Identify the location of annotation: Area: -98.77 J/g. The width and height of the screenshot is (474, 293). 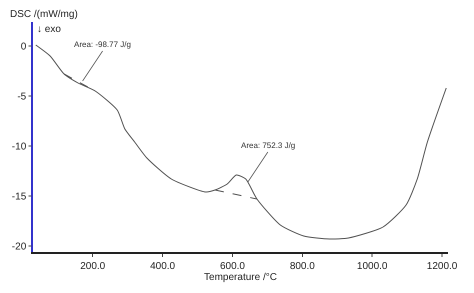
(102, 44).